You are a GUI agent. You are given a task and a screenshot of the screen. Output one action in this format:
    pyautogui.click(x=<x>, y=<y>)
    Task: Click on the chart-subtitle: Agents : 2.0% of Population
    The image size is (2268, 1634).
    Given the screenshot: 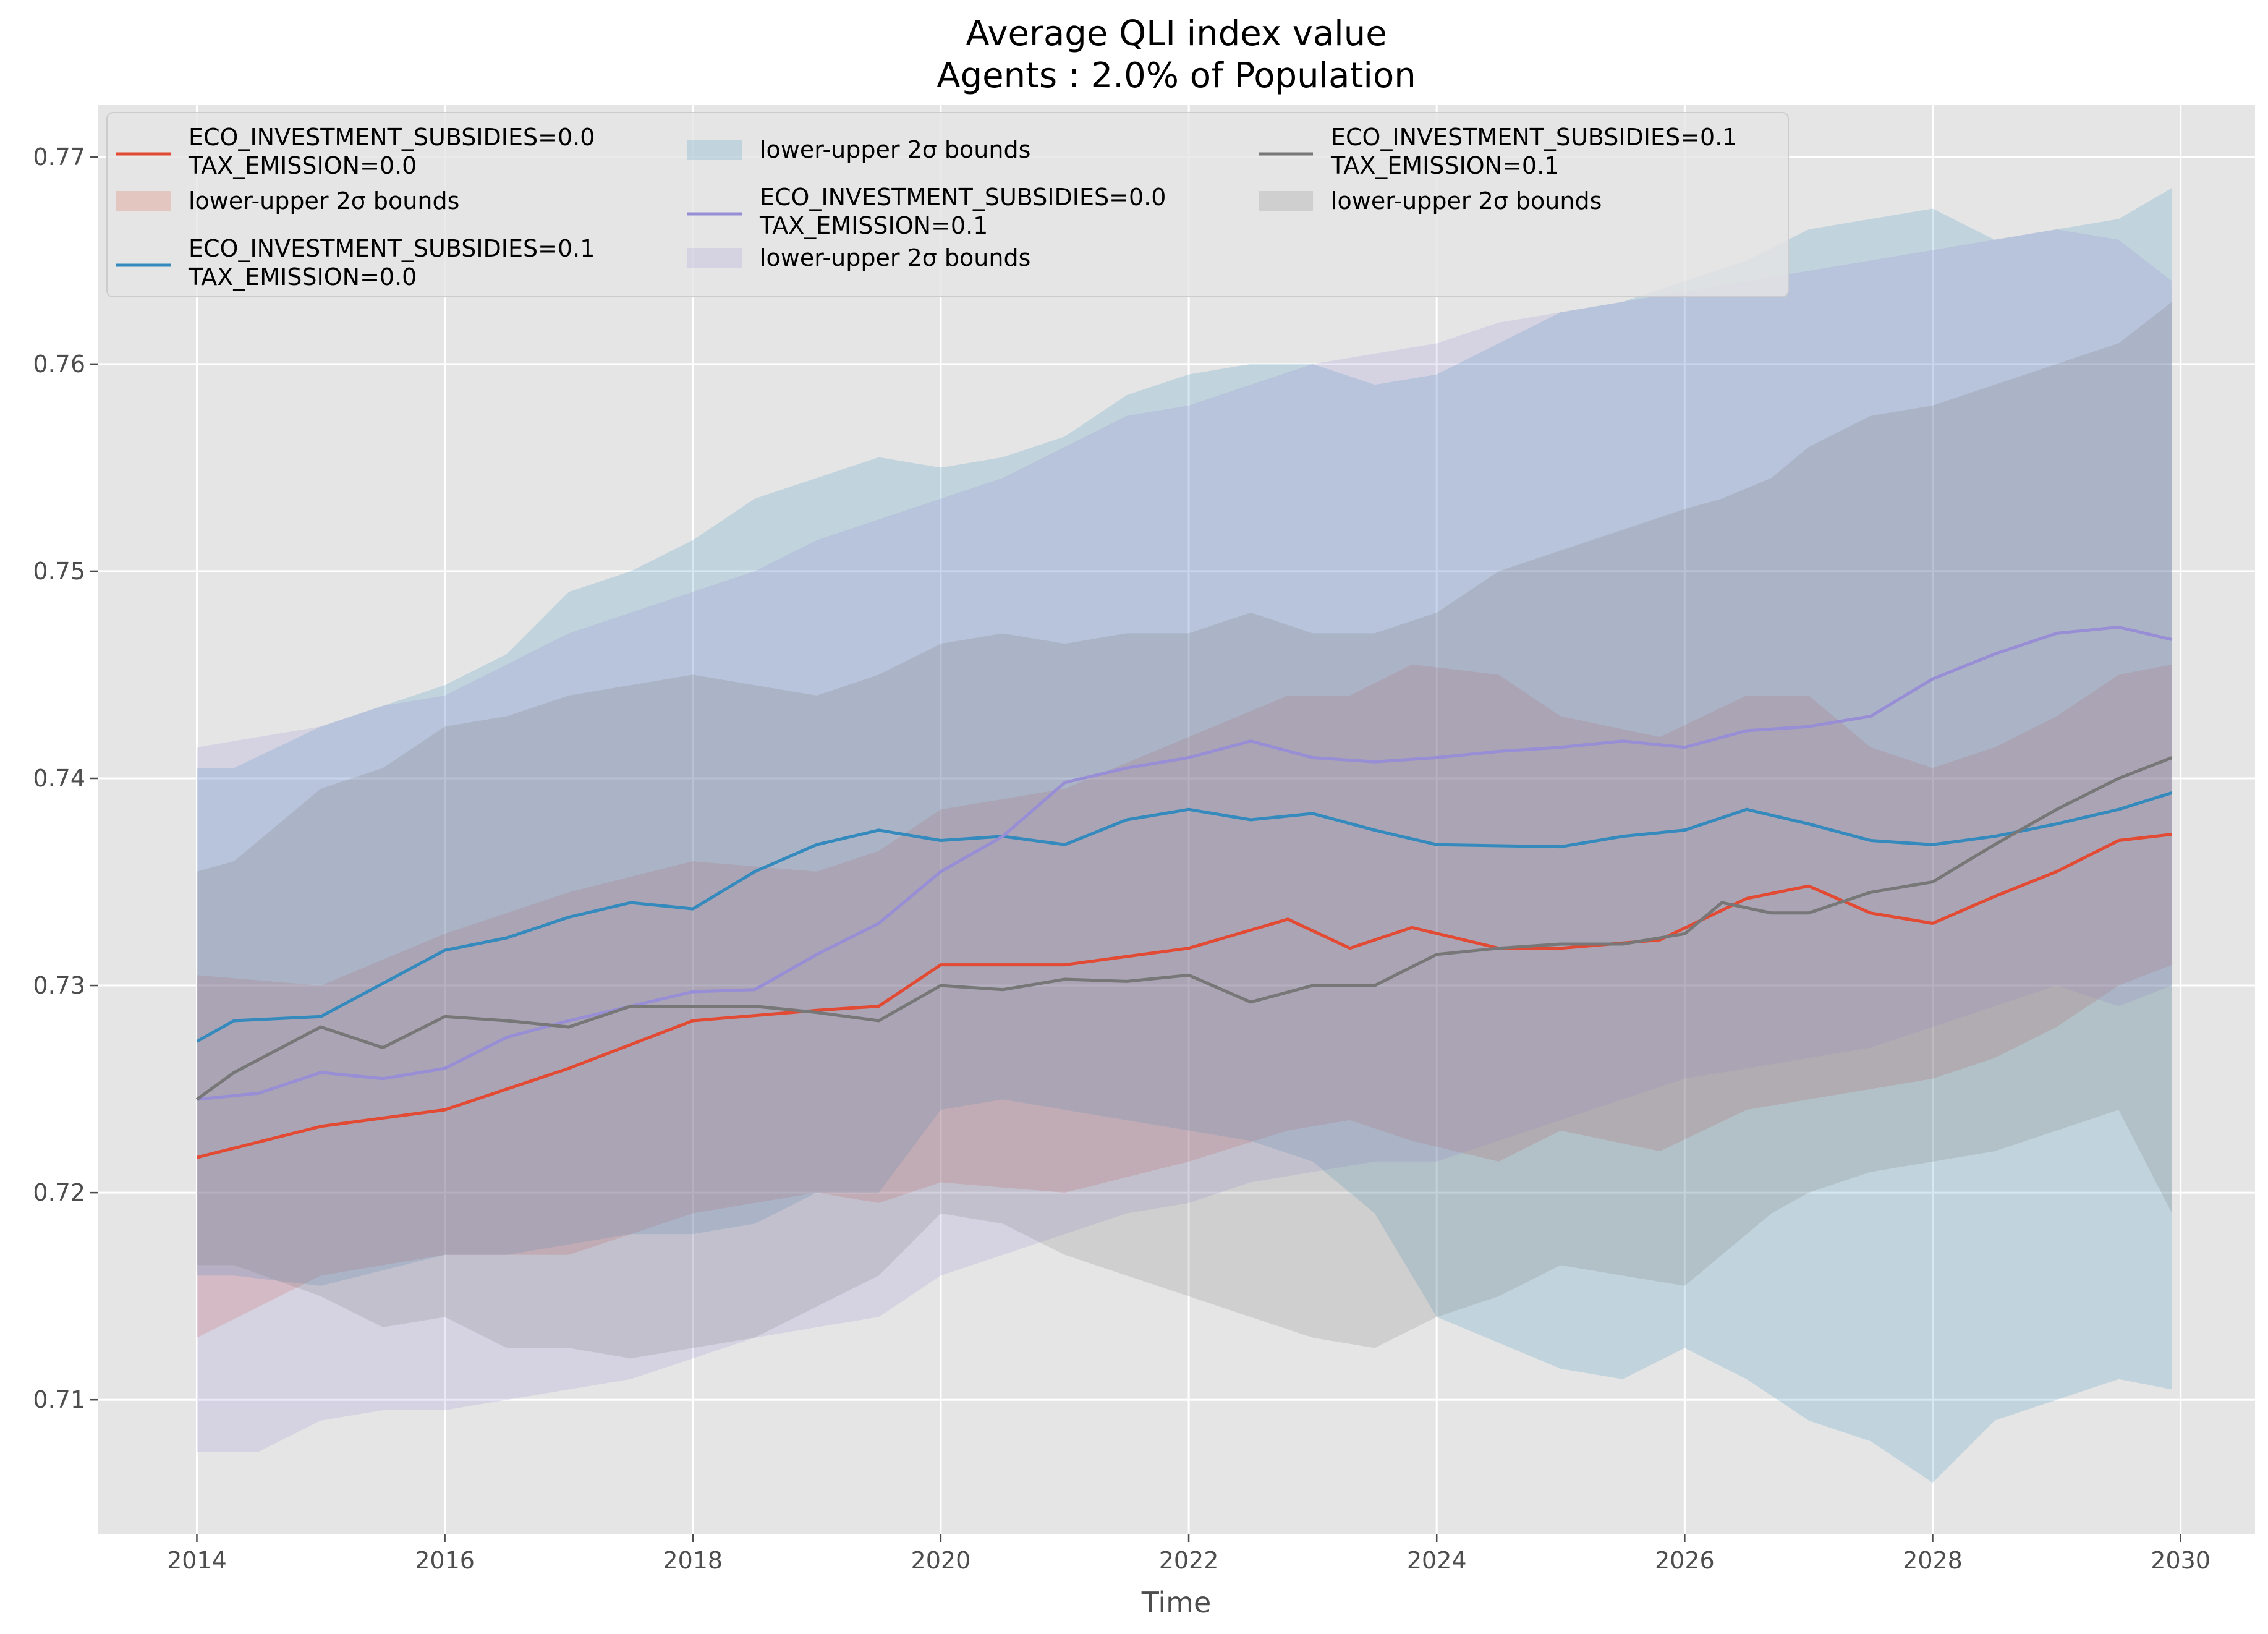 What is the action you would take?
    pyautogui.click(x=1176, y=76)
    